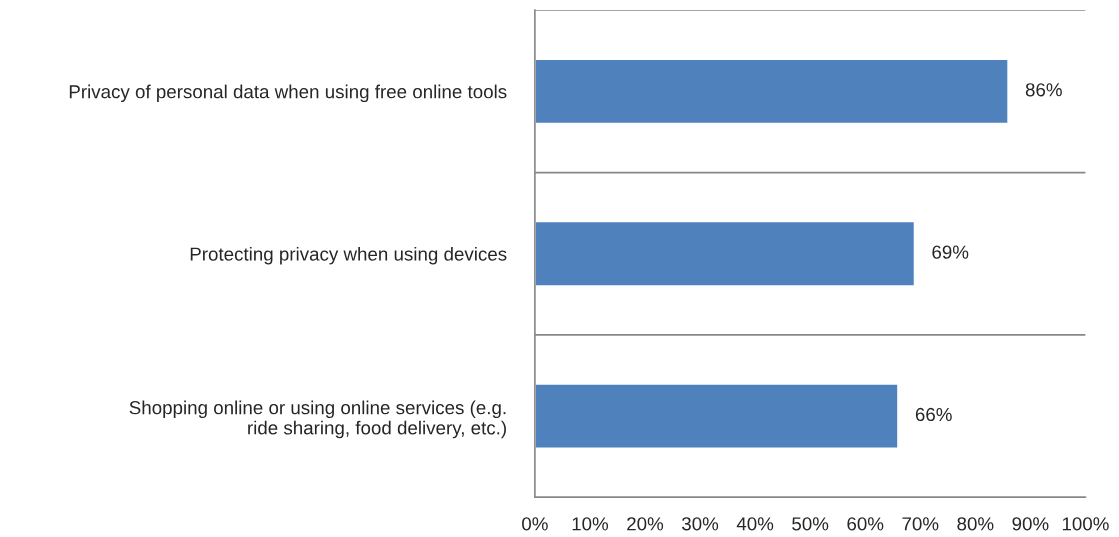 This screenshot has width=1119, height=537. What do you see at coordinates (975, 524) in the screenshot?
I see `x-tick-label: 80%` at bounding box center [975, 524].